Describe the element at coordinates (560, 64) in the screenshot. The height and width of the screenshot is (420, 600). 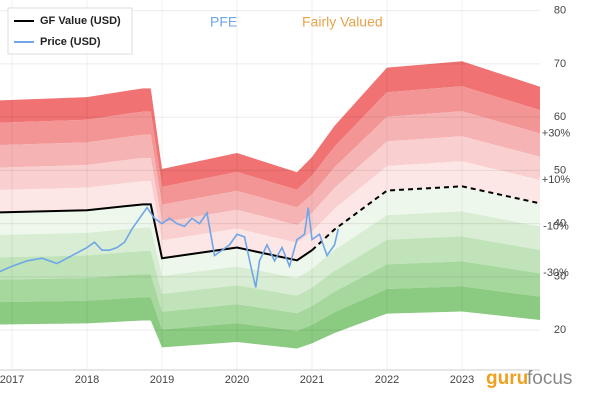
I see `y-tick-label: 70` at that location.